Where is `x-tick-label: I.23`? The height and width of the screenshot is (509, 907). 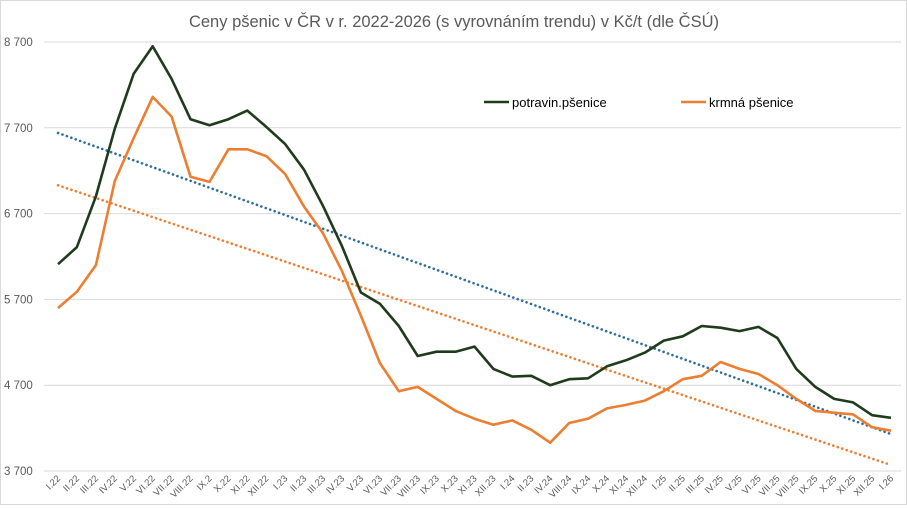
x-tick-label: I.23 is located at coordinates (280, 482).